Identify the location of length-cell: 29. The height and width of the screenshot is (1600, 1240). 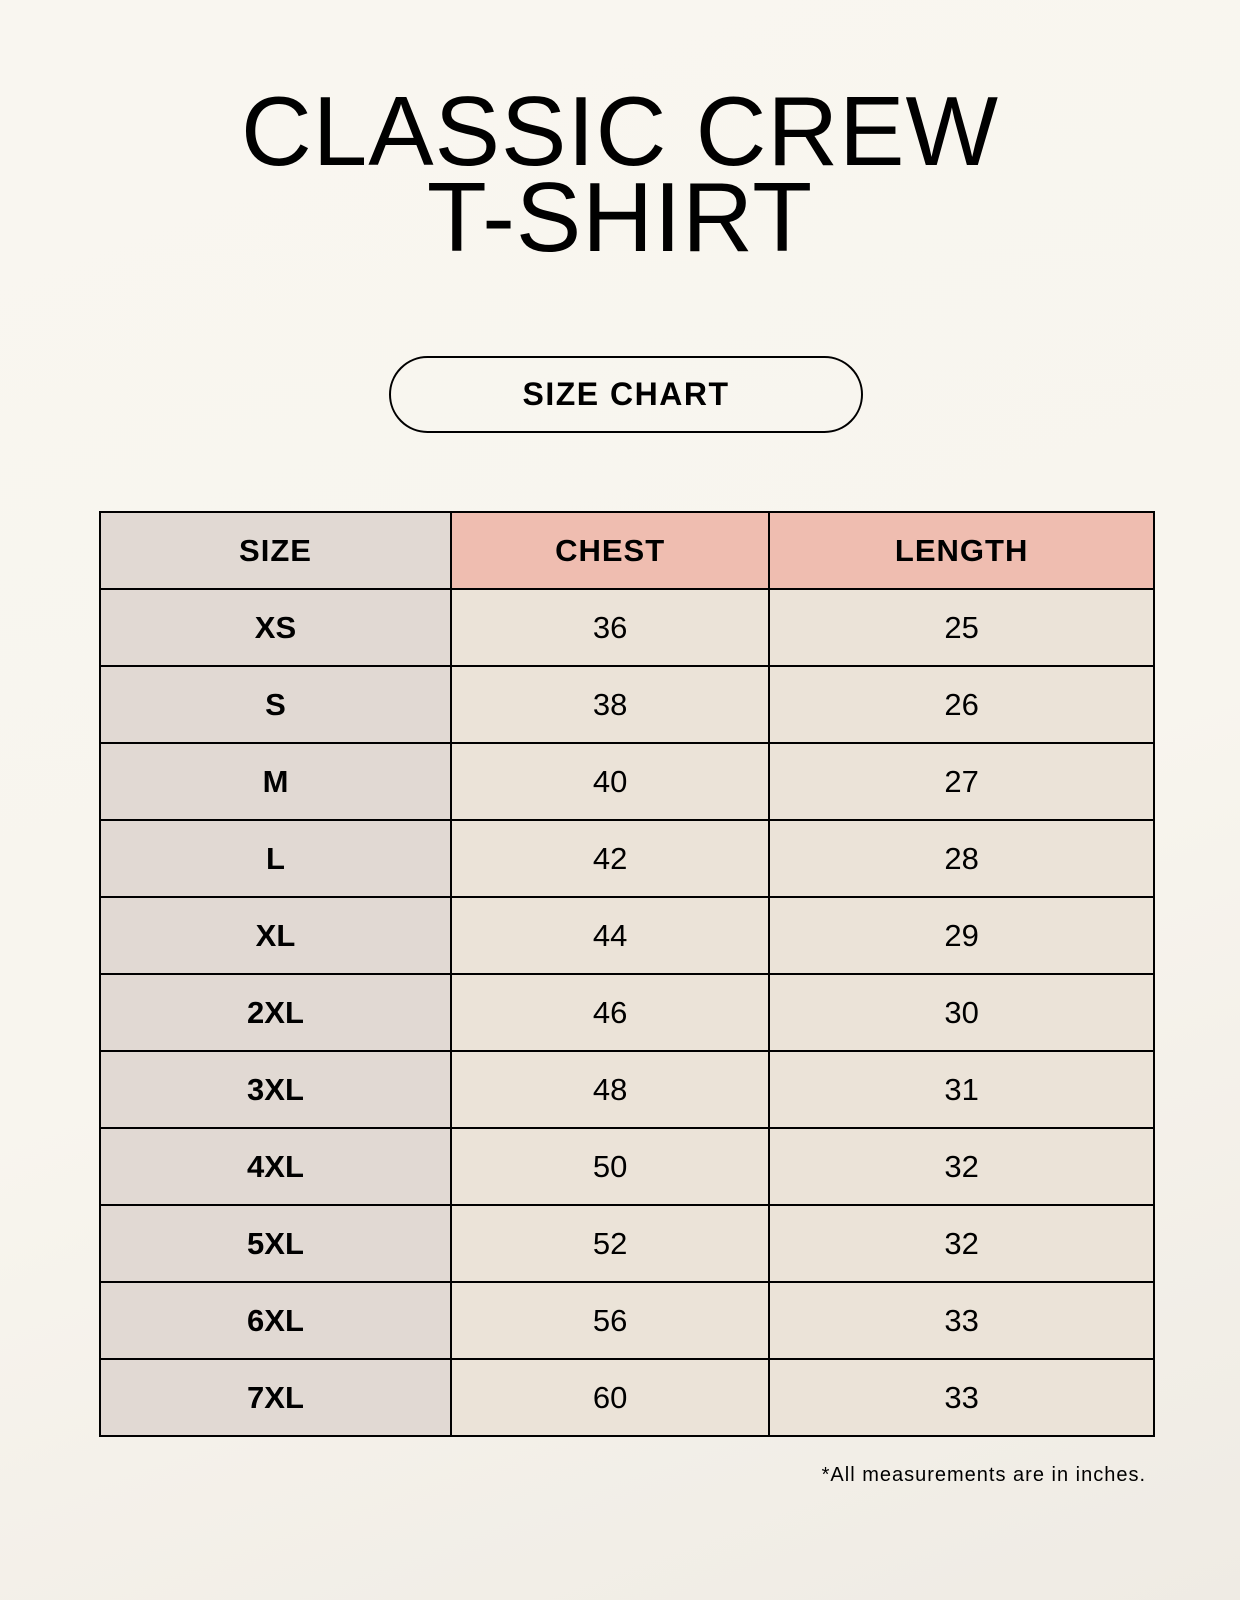
(961, 935).